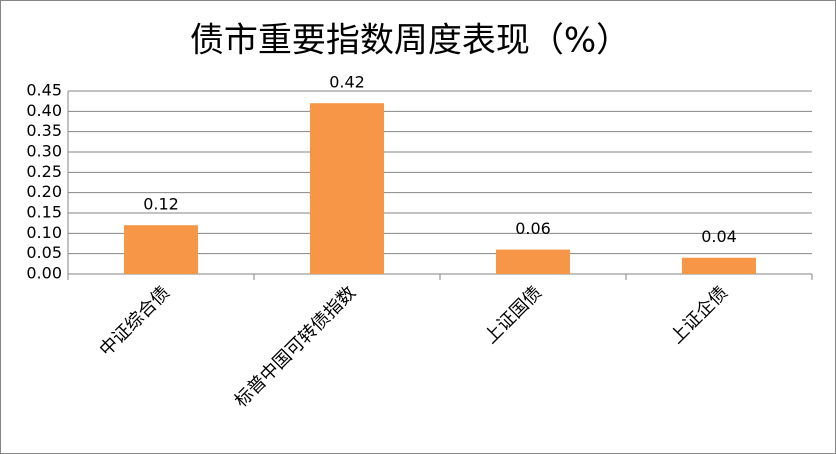  What do you see at coordinates (410, 41) in the screenshot?
I see `chart-title: 债市重要指数周度表现（%）` at bounding box center [410, 41].